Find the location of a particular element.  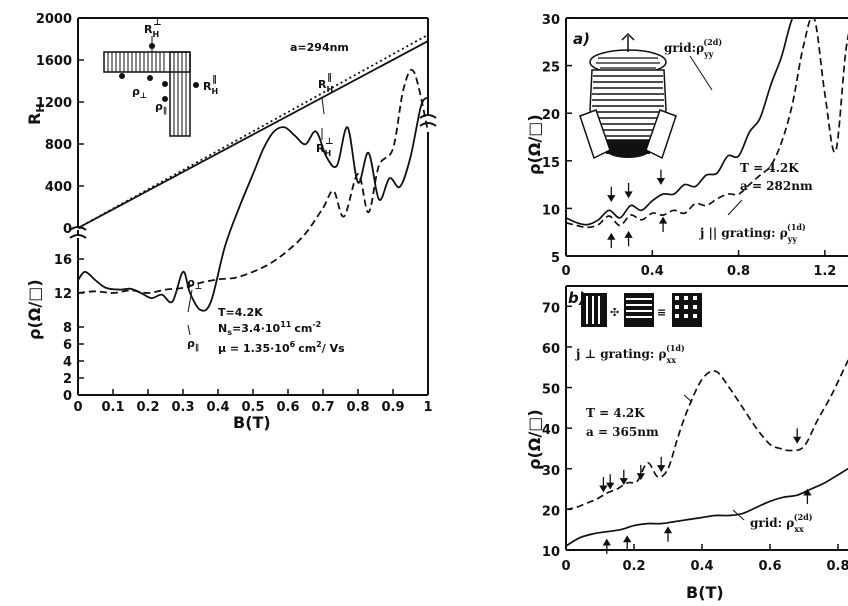

rh-par-curve-label: RH∥ is located at coordinates (325, 83).